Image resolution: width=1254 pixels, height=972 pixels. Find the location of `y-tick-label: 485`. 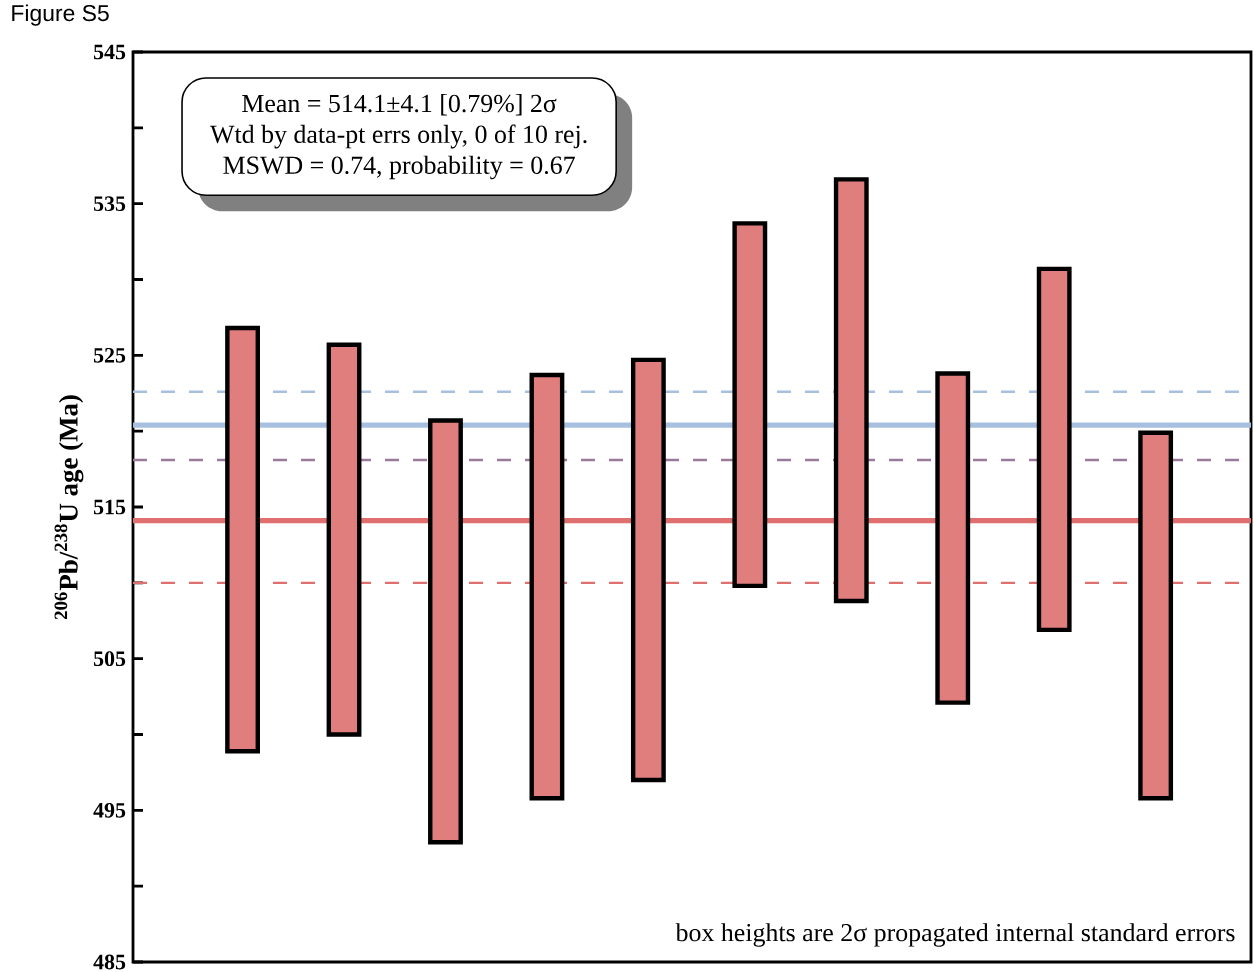

y-tick-label: 485 is located at coordinates (109, 962).